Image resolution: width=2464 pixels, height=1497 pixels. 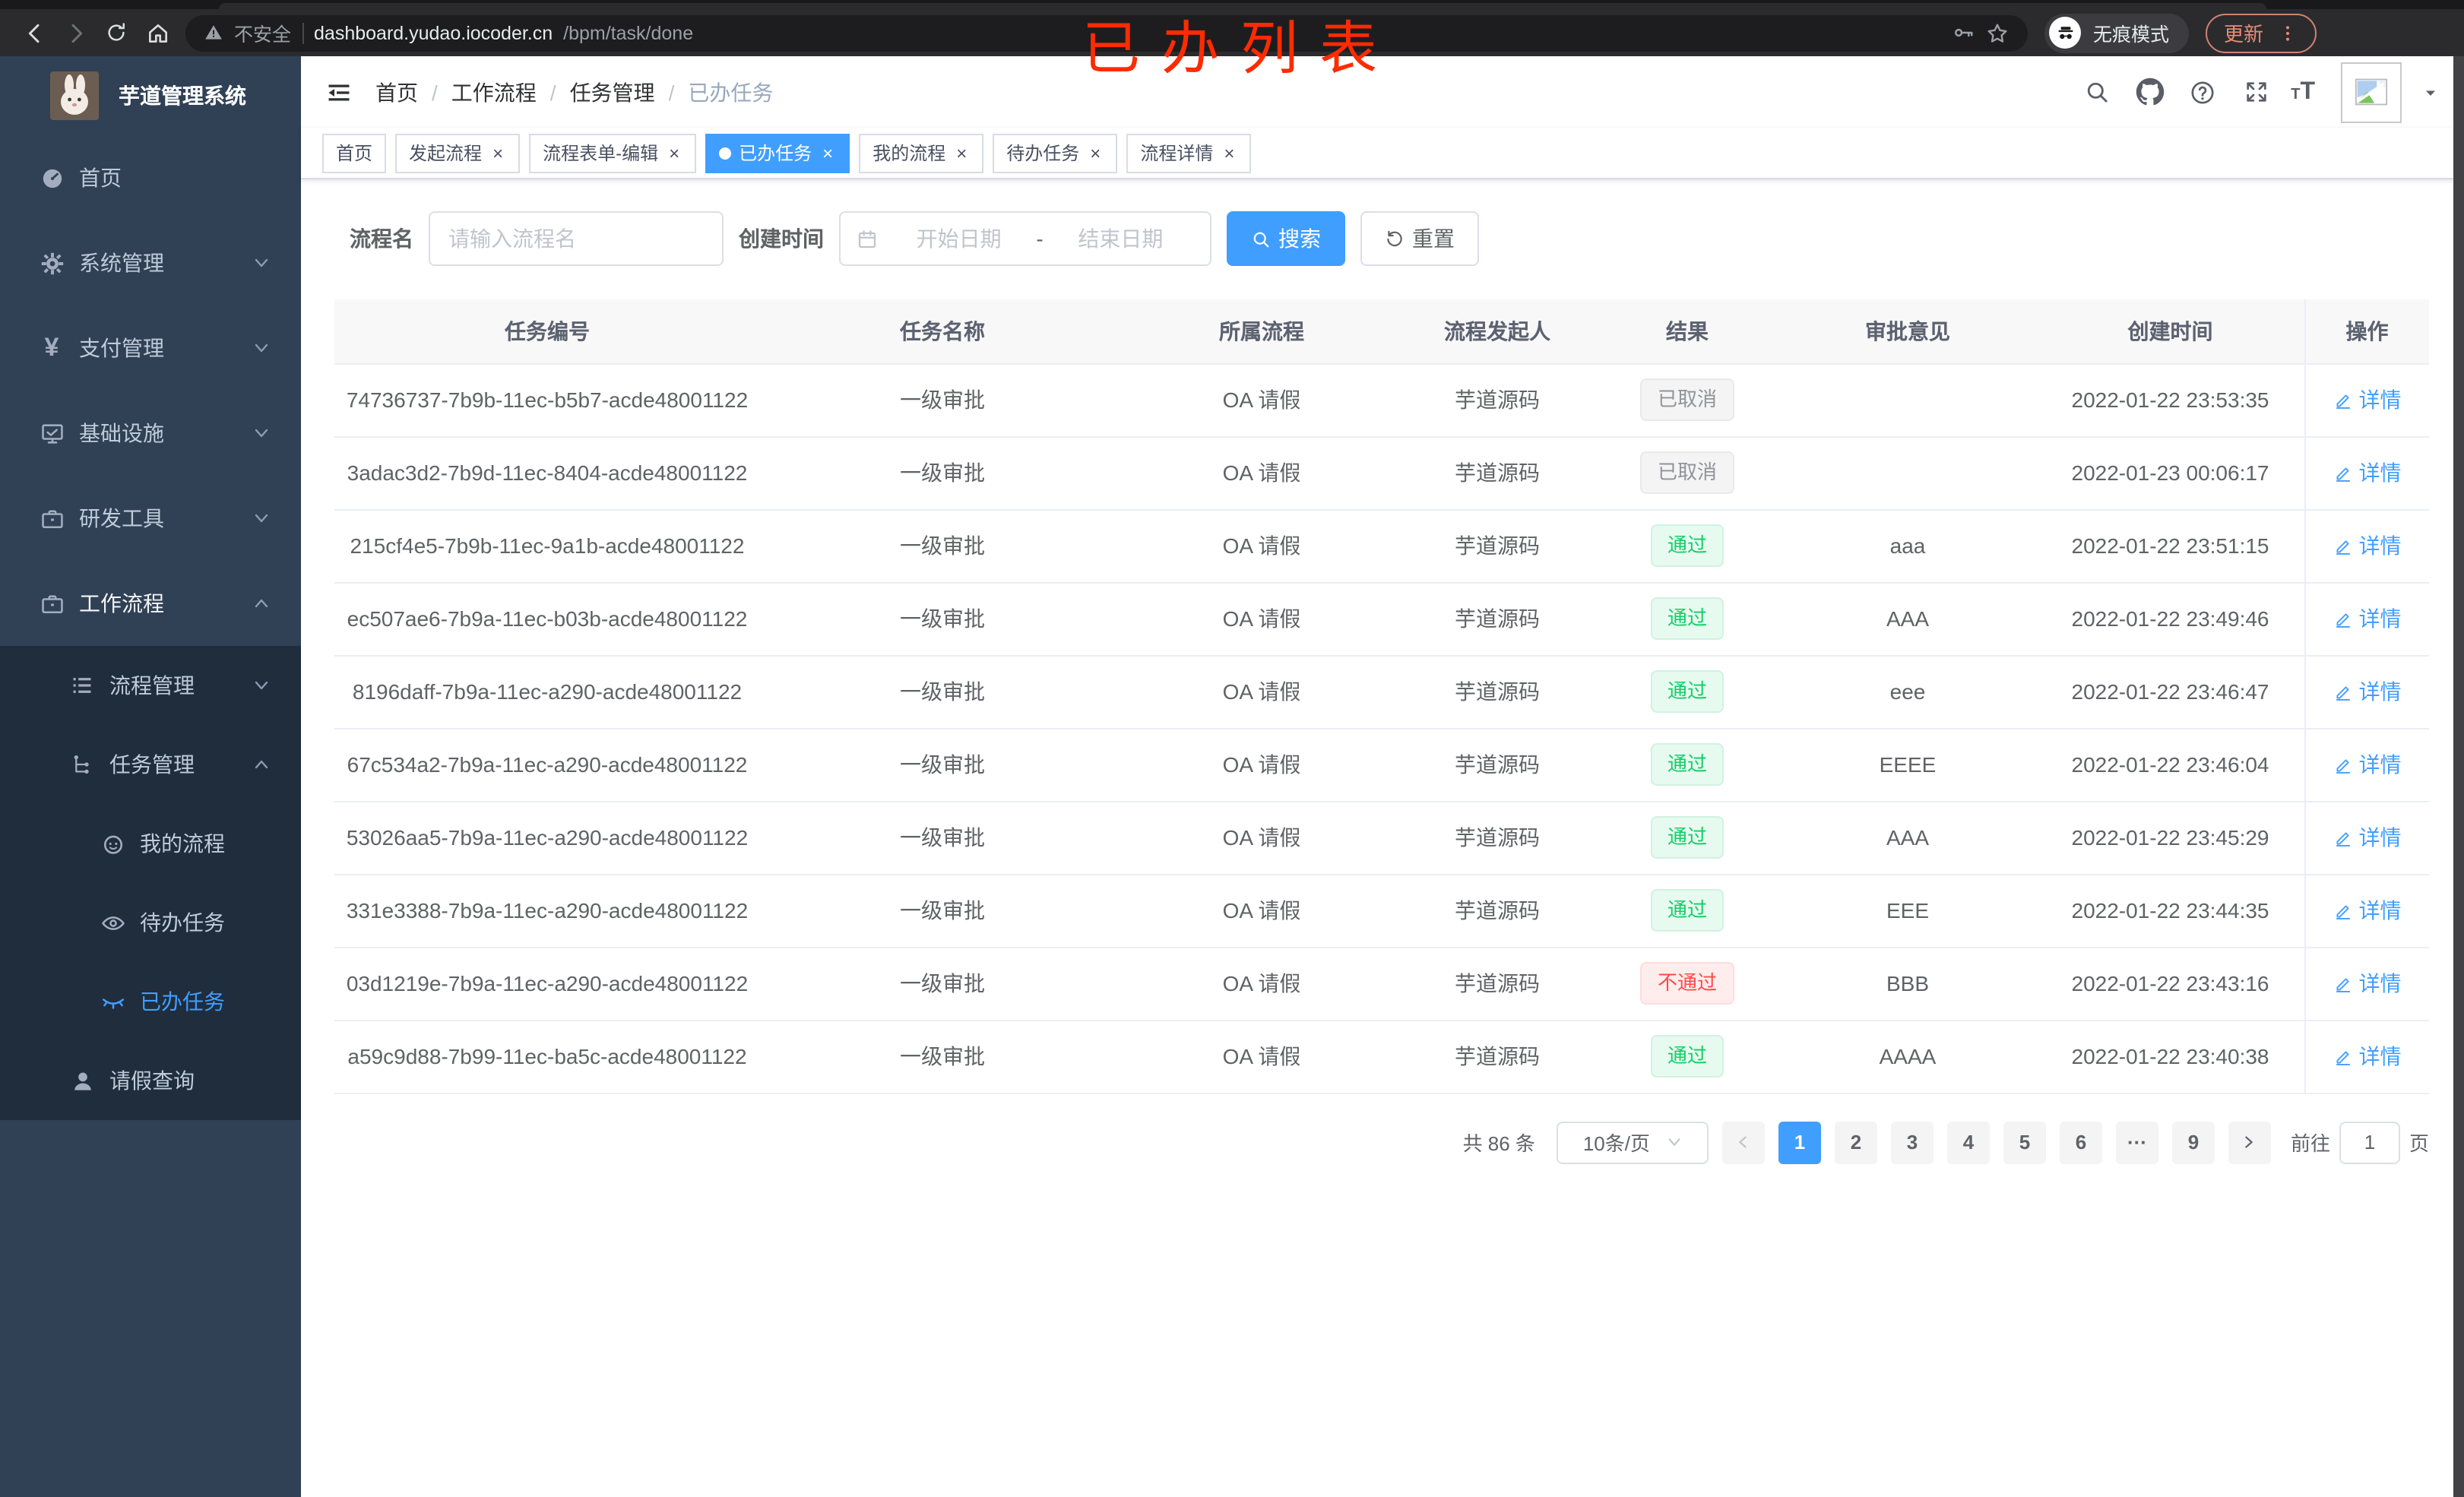 I want to click on page-button-3: 3, so click(x=1912, y=1142).